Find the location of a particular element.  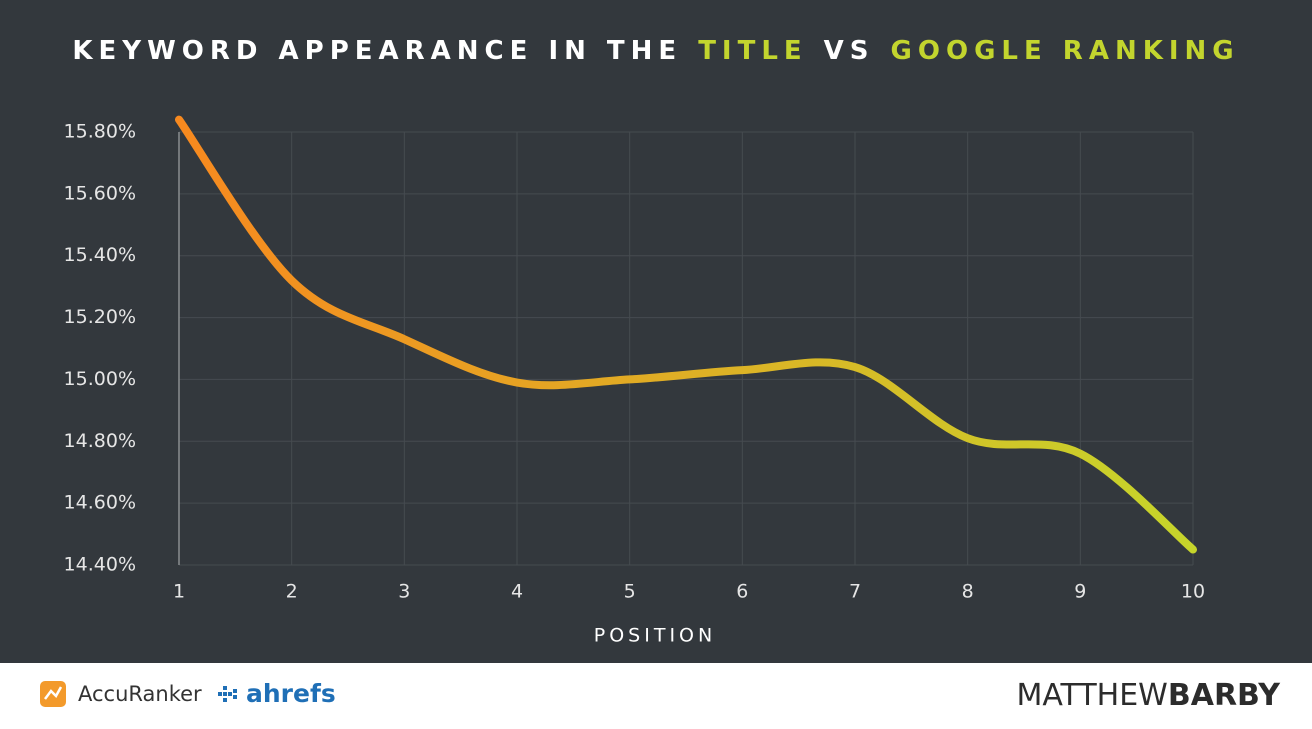

title-part: GOOGLE RANKING is located at coordinates (1065, 51).